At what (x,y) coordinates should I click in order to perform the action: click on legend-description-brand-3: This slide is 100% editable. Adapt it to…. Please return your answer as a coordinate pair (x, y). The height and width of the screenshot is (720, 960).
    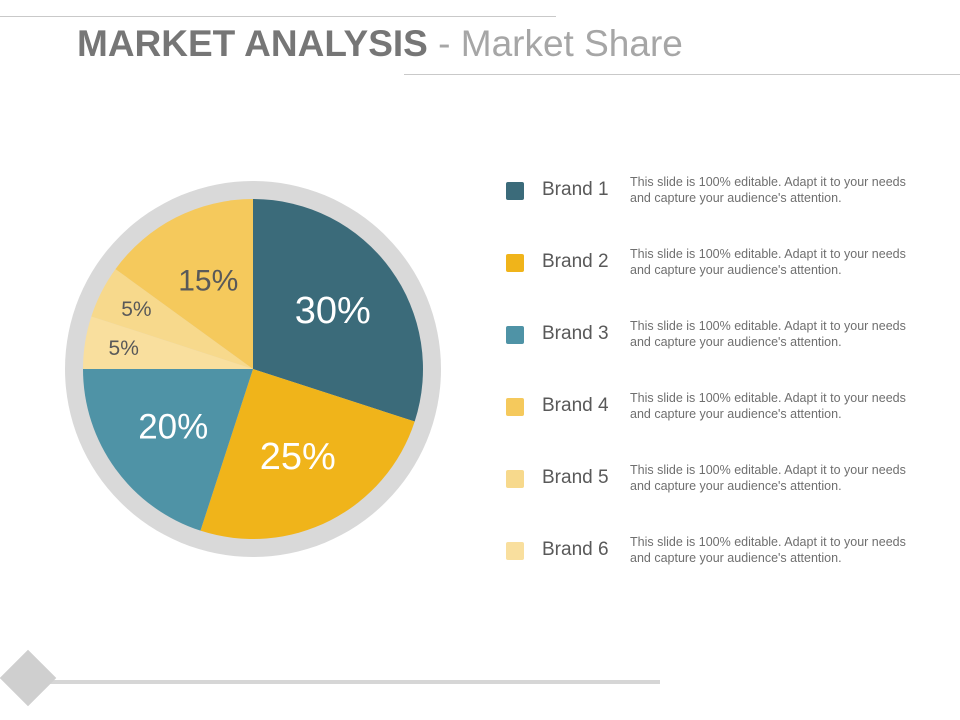
    Looking at the image, I should click on (768, 334).